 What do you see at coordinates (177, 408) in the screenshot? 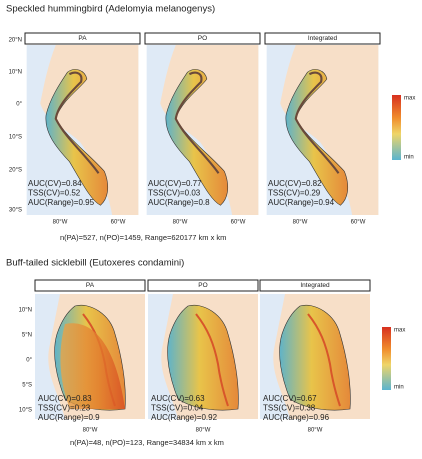
I see `stat-text: TSS(CV)=0.04` at bounding box center [177, 408].